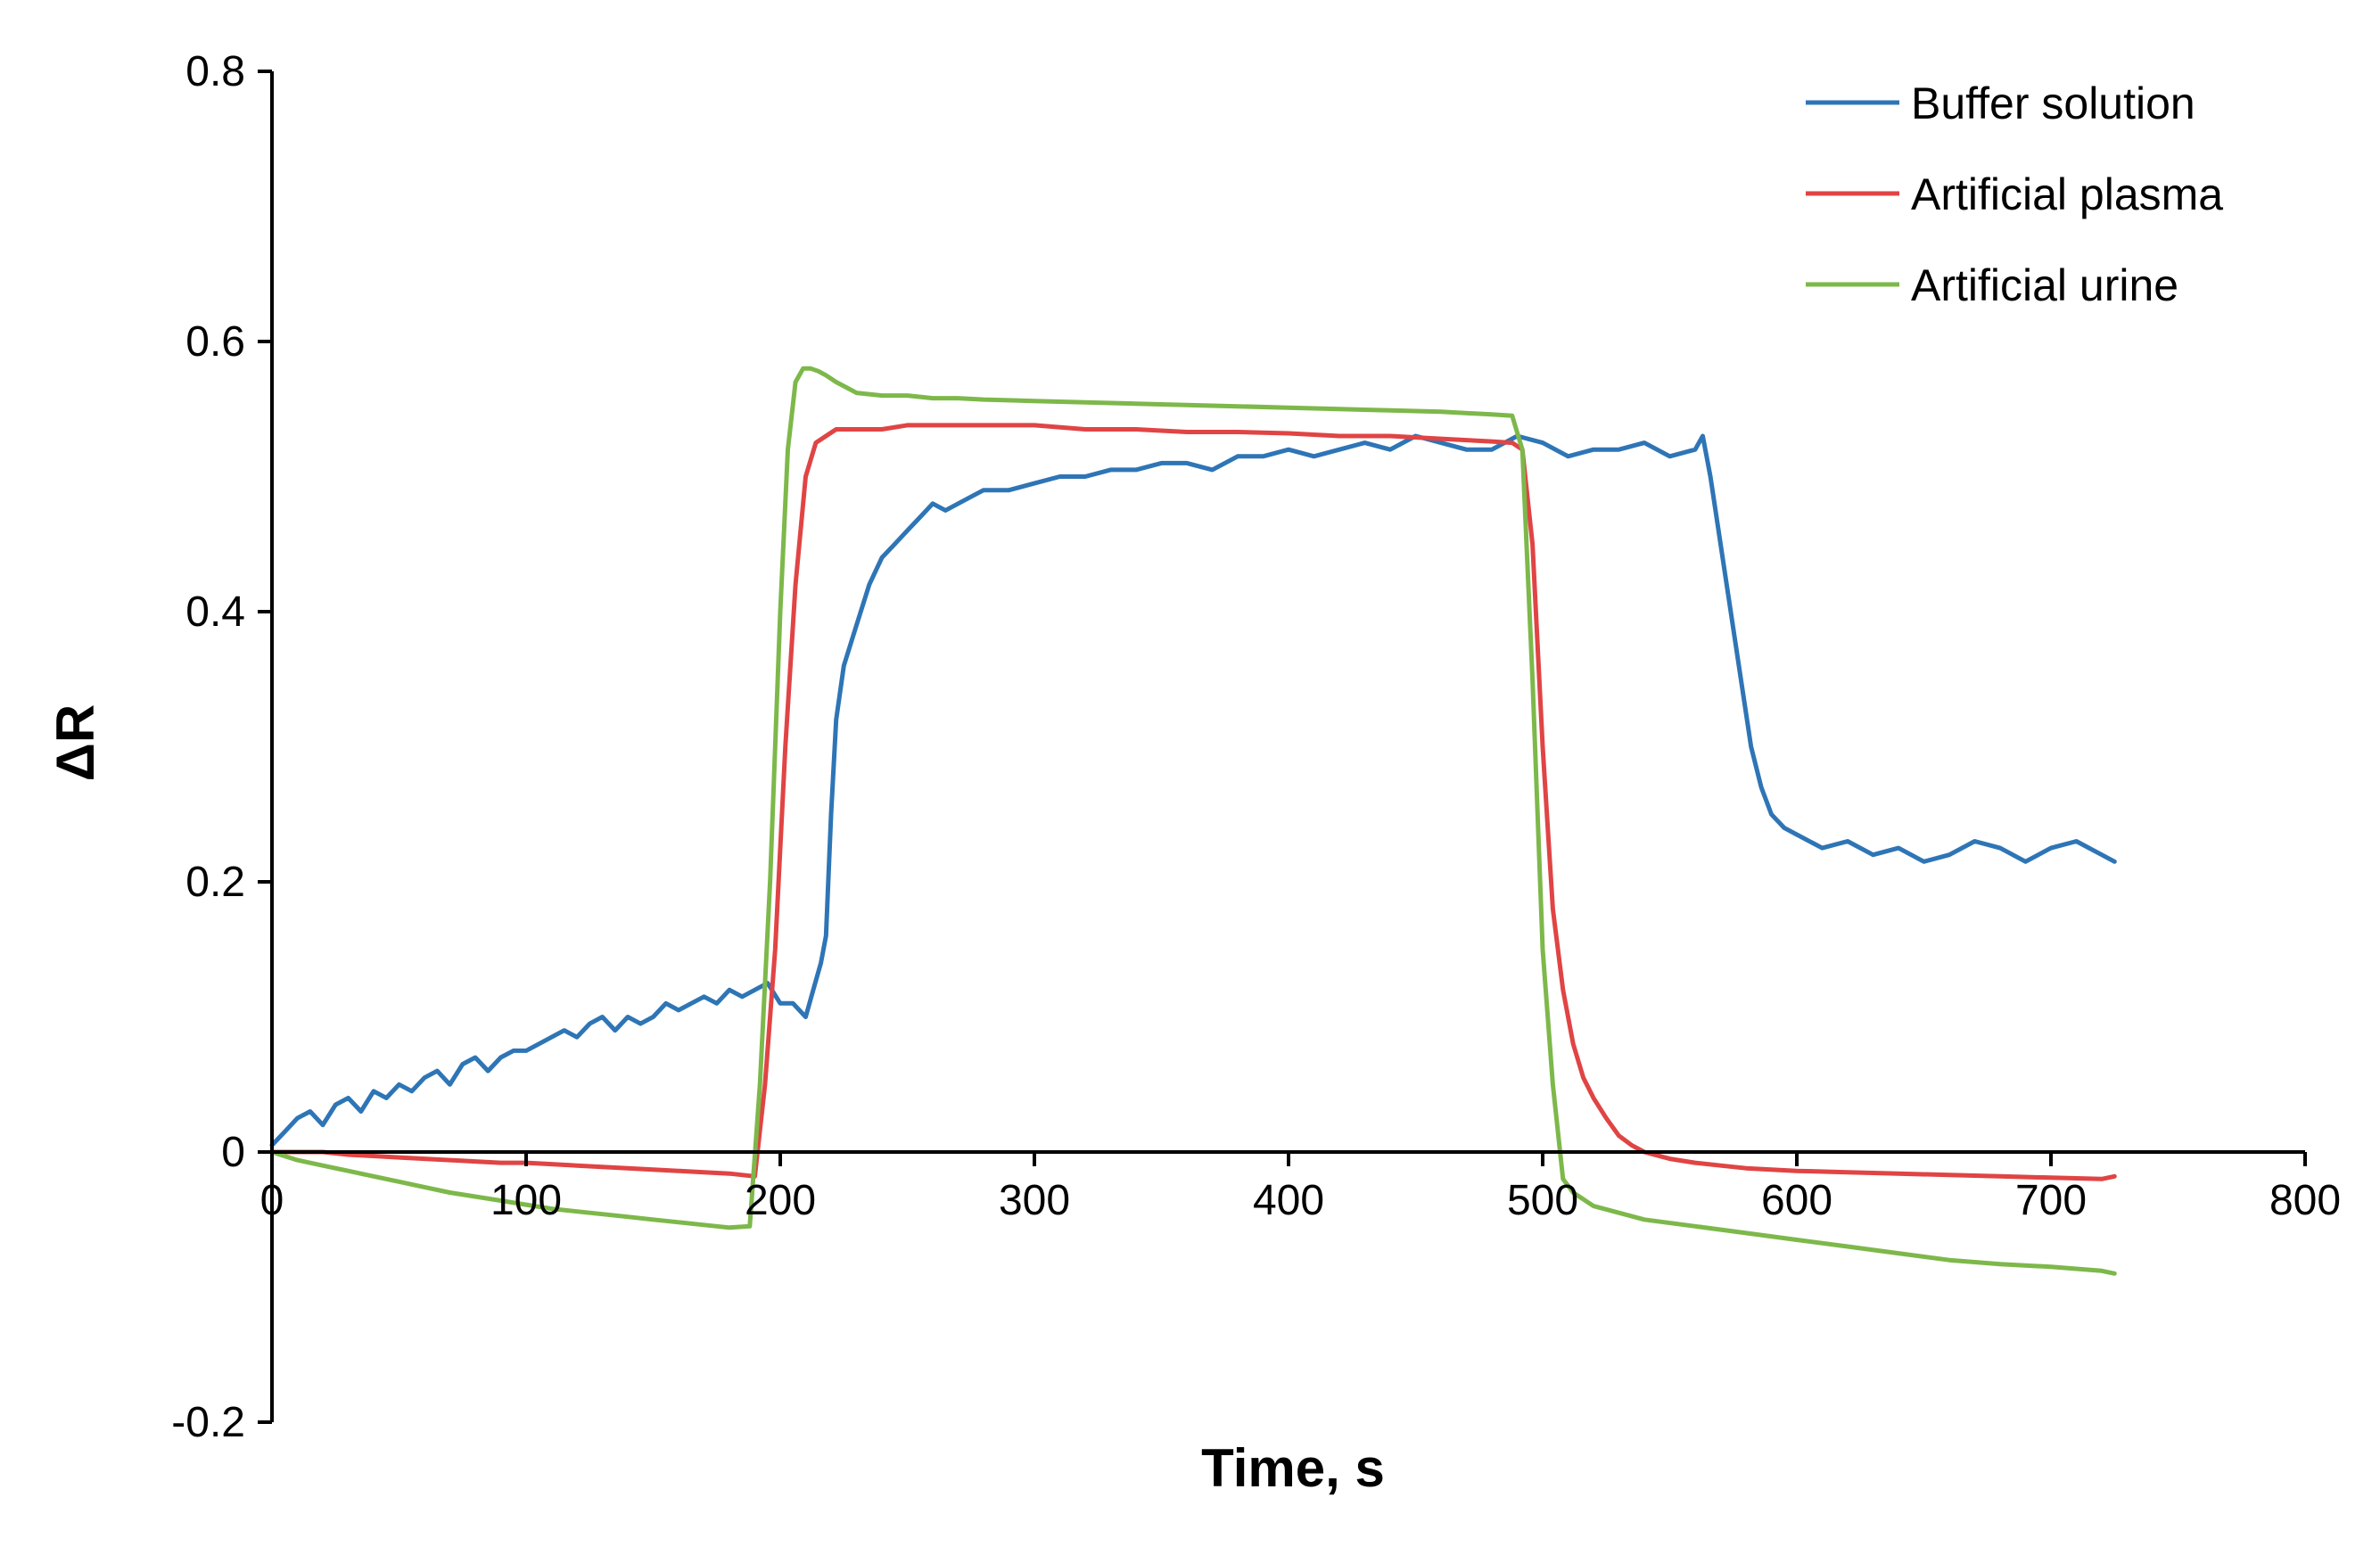 Image resolution: width=2380 pixels, height=1547 pixels. I want to click on x-tick-label: 400, so click(1289, 1200).